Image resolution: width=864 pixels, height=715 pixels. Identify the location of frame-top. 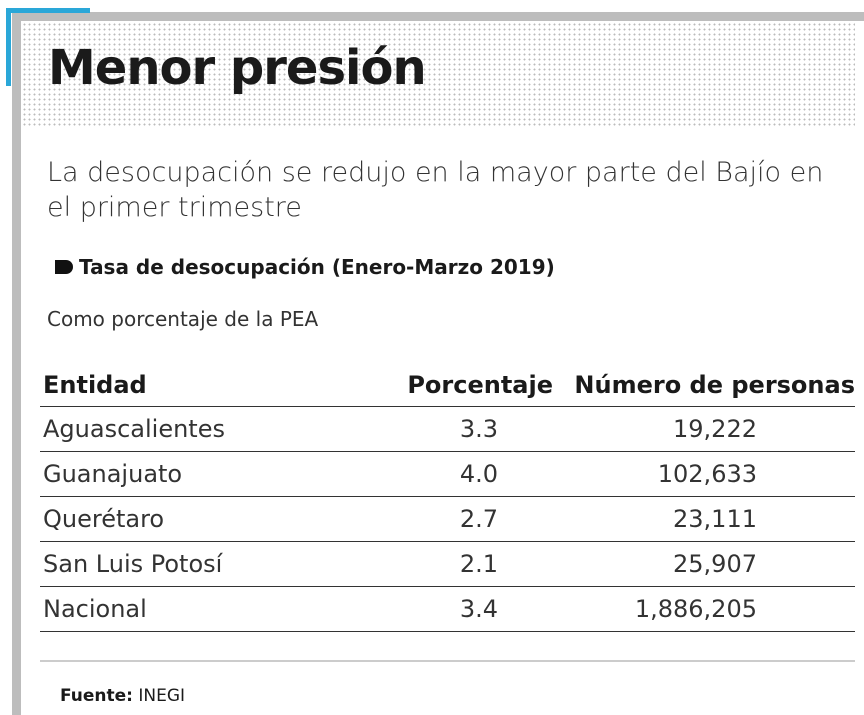
(438, 16).